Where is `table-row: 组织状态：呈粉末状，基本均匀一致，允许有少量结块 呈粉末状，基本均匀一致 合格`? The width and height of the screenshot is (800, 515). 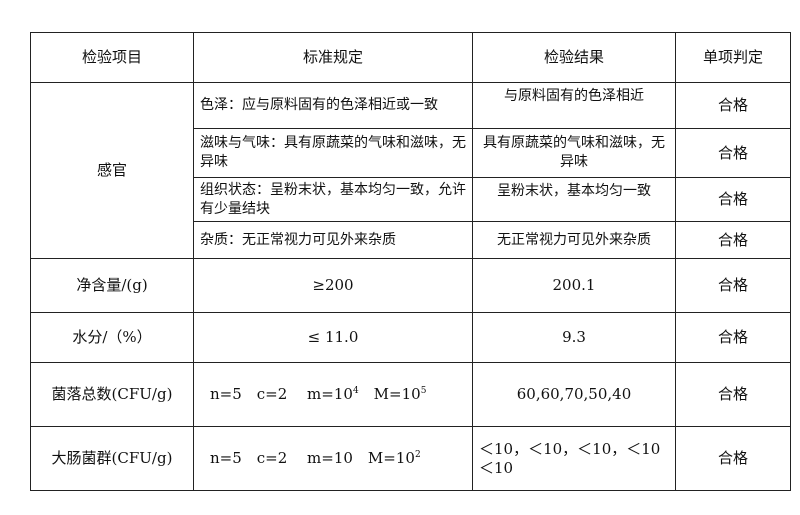 table-row: 组织状态：呈粉末状，基本均匀一致，允许有少量结块 呈粉末状，基本均匀一致 合格 is located at coordinates (411, 199).